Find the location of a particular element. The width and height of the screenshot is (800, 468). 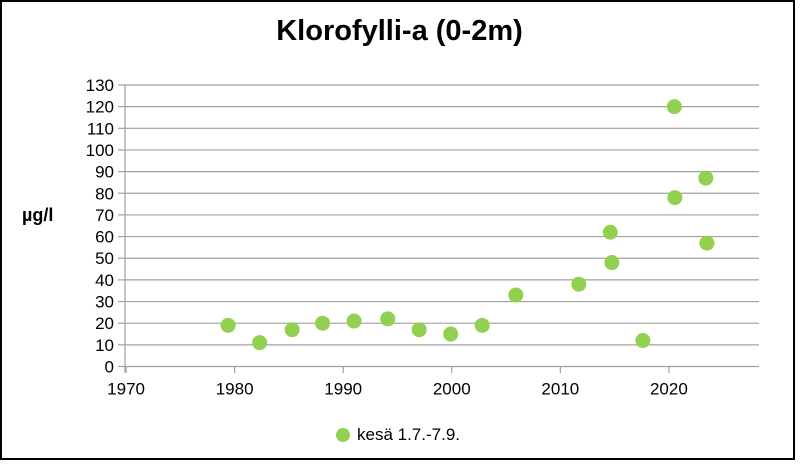

y-tick-label: 90 is located at coordinates (104, 172).